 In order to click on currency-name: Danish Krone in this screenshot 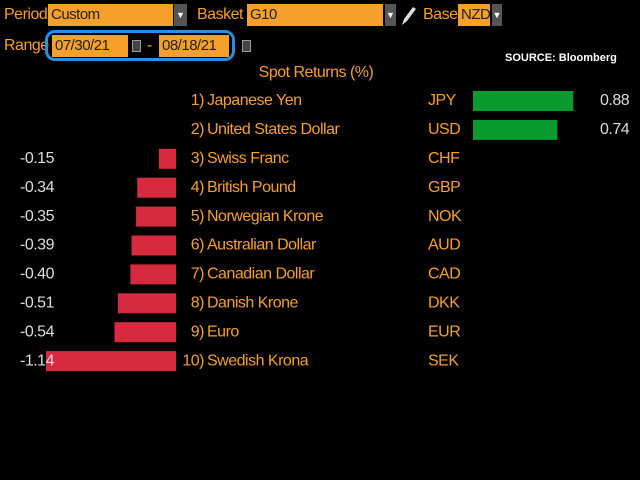, I will do `click(253, 303)`.